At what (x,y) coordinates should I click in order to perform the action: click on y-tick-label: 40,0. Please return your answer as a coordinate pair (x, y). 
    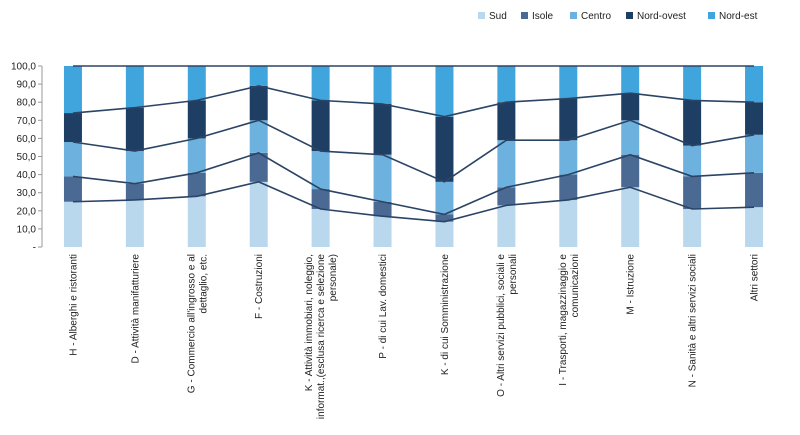
    Looking at the image, I should click on (27, 175).